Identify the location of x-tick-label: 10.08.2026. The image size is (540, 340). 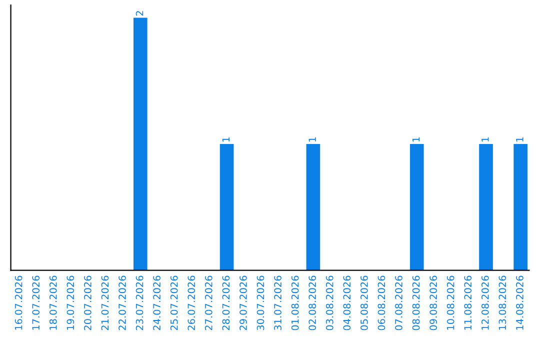
(450, 303).